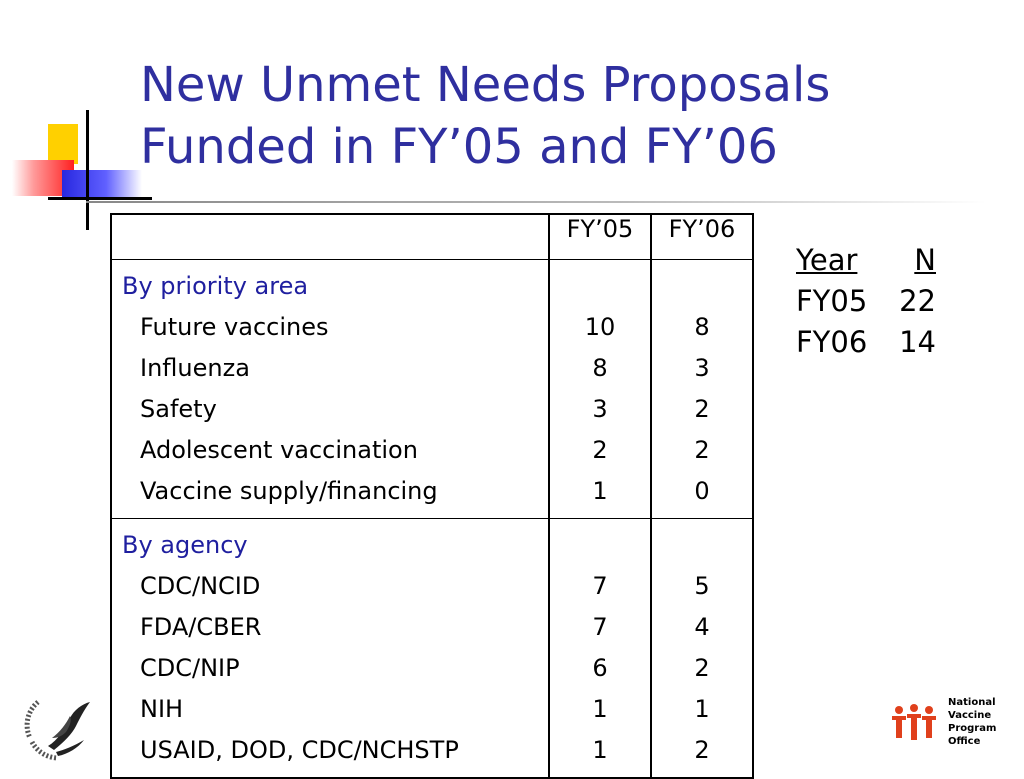  I want to click on row-label: FDA/CBER, so click(201, 627).